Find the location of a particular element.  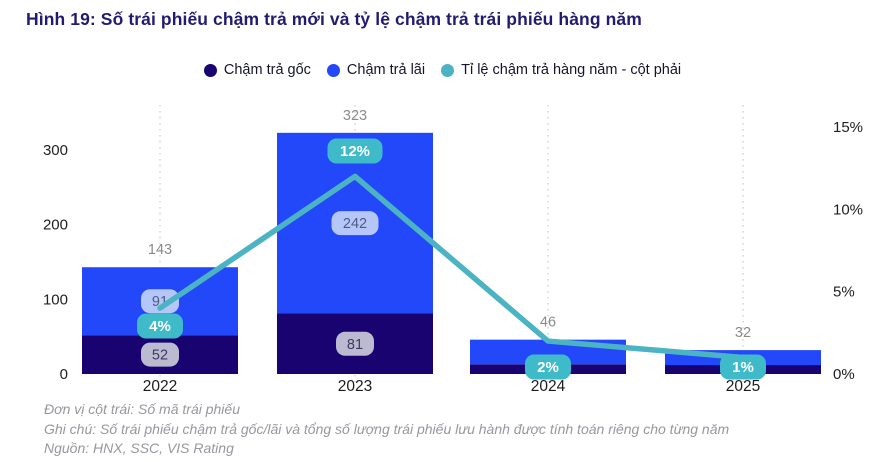

lai-value-badge-2022 is located at coordinates (160, 301).